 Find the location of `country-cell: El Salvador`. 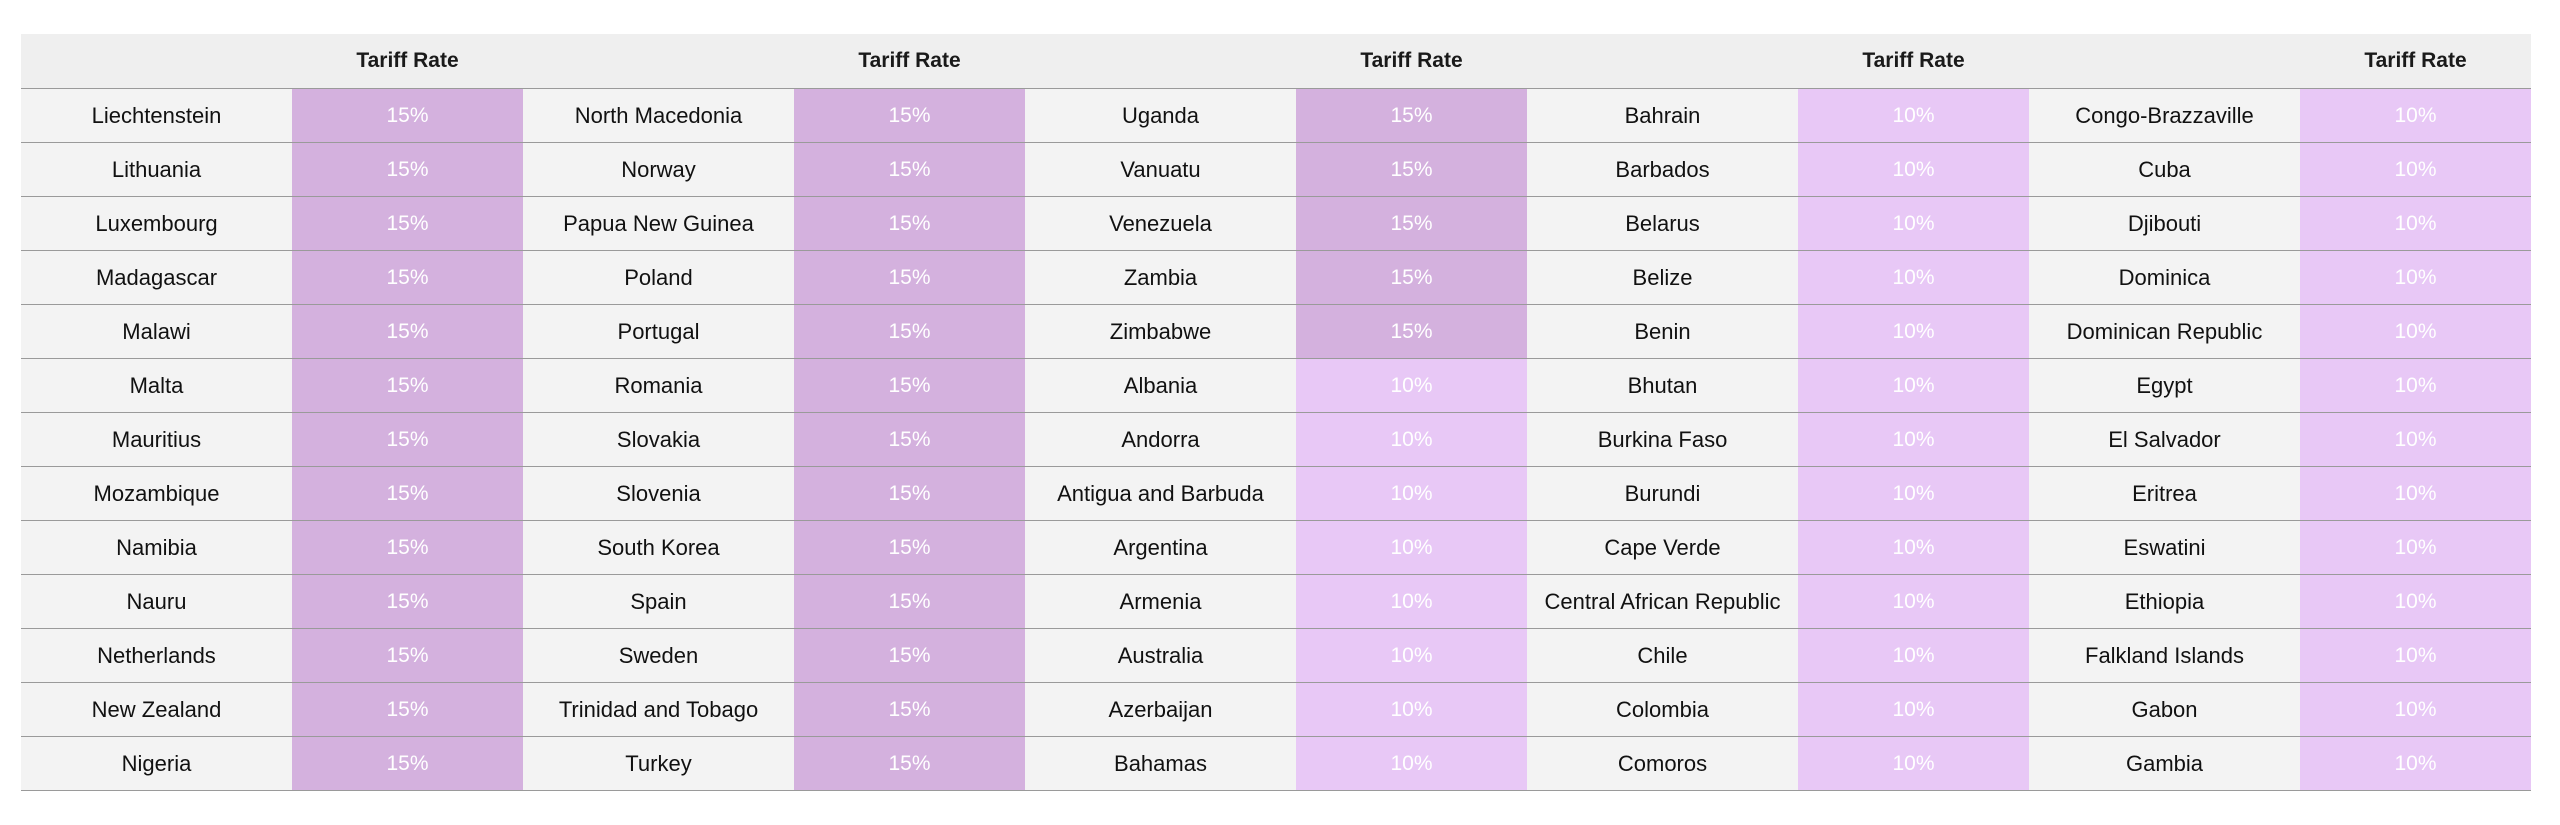

country-cell: El Salvador is located at coordinates (2164, 439).